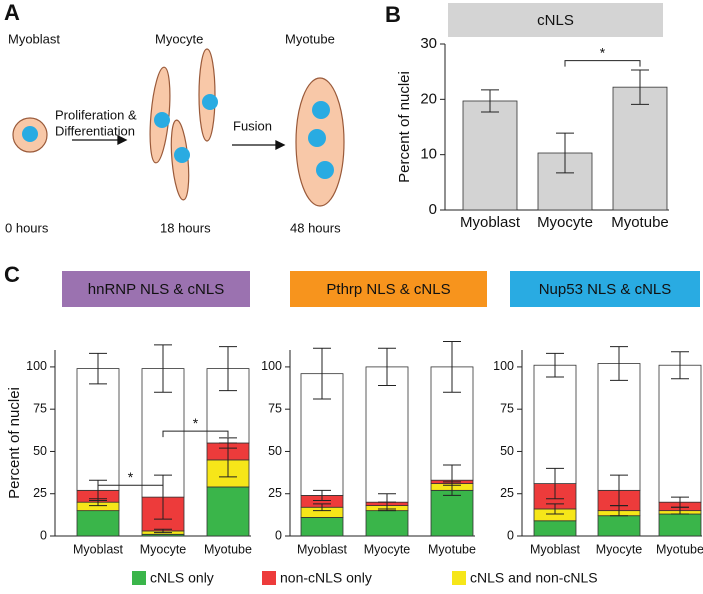 The width and height of the screenshot is (703, 594). What do you see at coordinates (179, 38) in the screenshot?
I see `stage-label: Myocyte` at bounding box center [179, 38].